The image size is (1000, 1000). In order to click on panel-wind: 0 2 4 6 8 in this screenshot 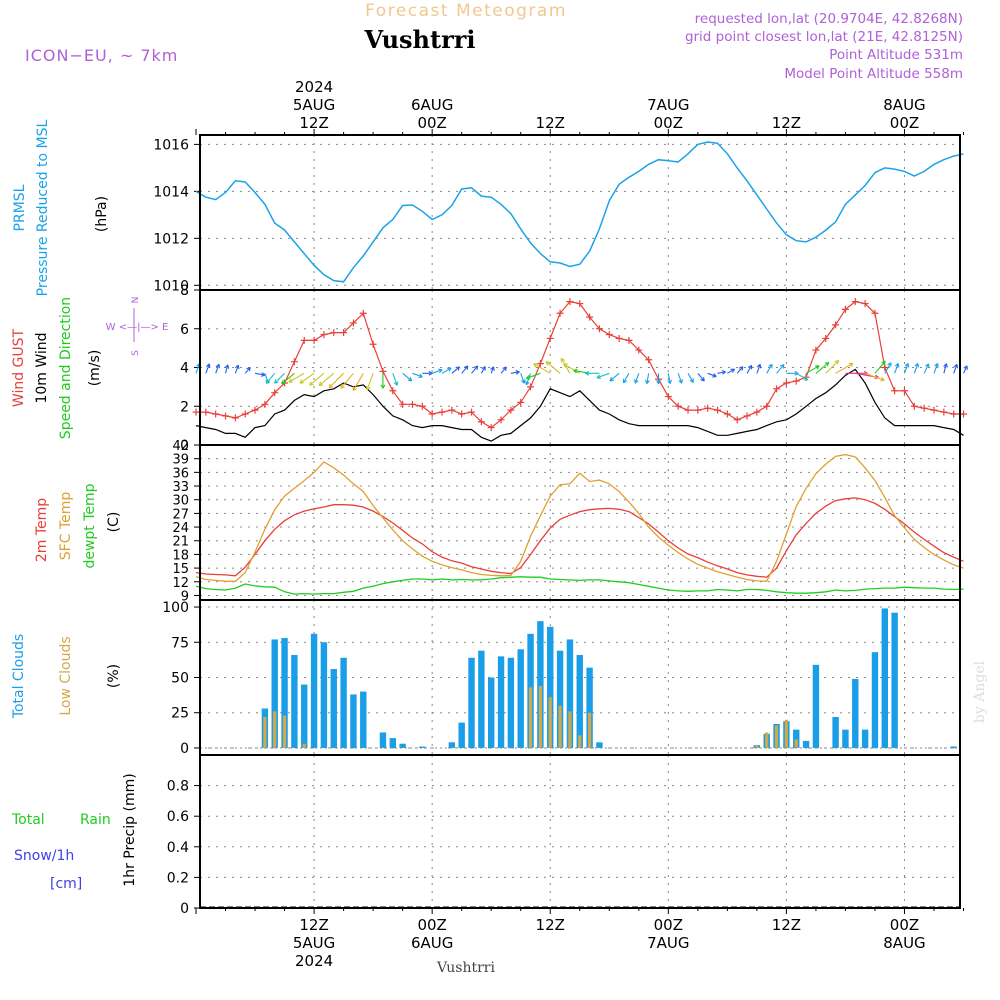, I will do `click(570, 368)`.